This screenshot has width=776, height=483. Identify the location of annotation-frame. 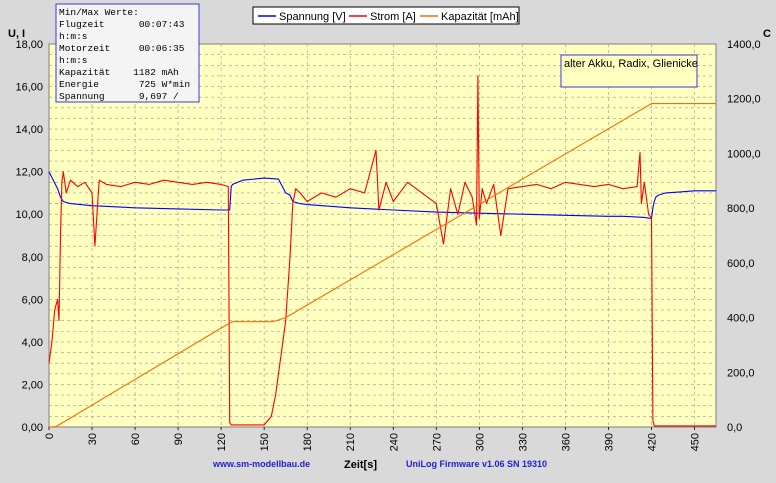
(629, 71).